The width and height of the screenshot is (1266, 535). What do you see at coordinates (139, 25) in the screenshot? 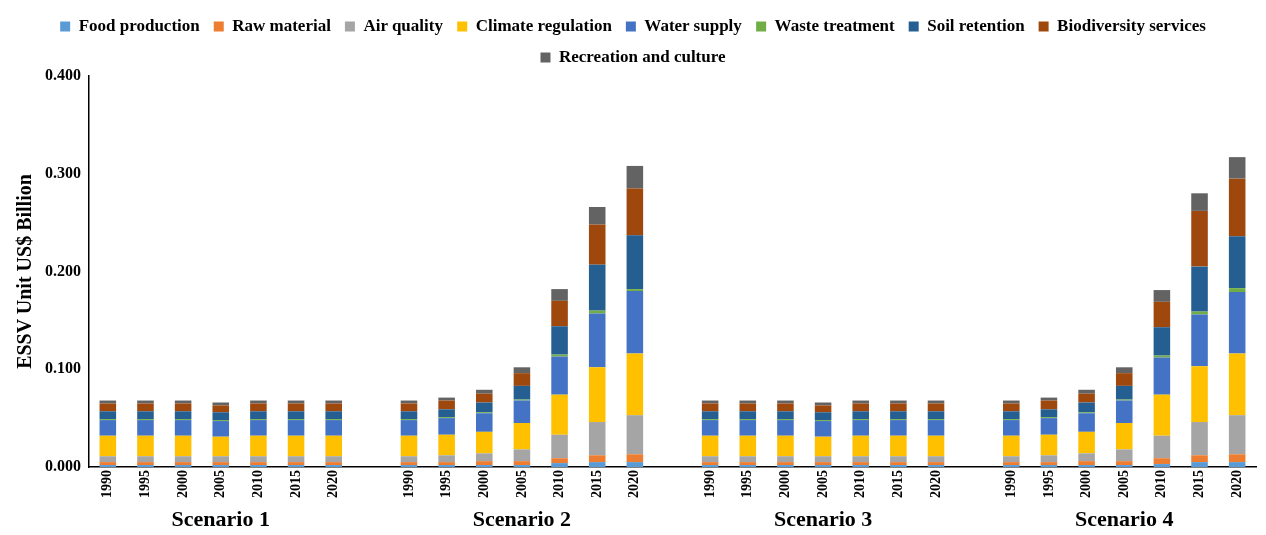
I see `legend-label: Food production` at bounding box center [139, 25].